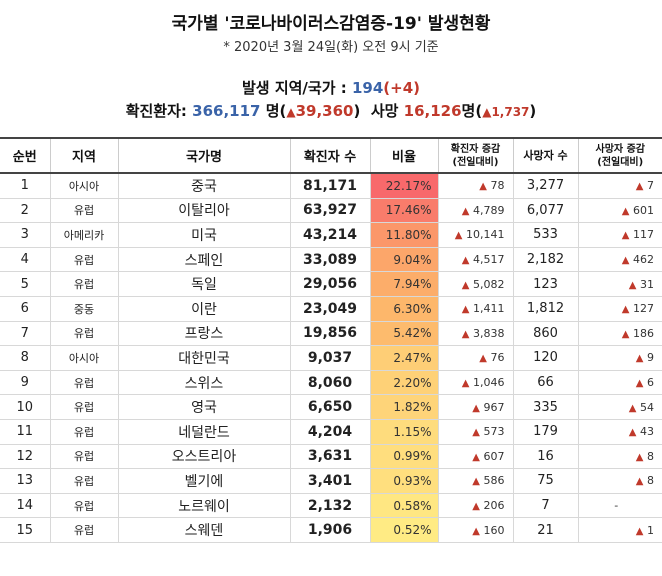 This screenshot has width=662, height=576. Describe the element at coordinates (545, 186) in the screenshot. I see `deaths-cell: 3,277` at that location.